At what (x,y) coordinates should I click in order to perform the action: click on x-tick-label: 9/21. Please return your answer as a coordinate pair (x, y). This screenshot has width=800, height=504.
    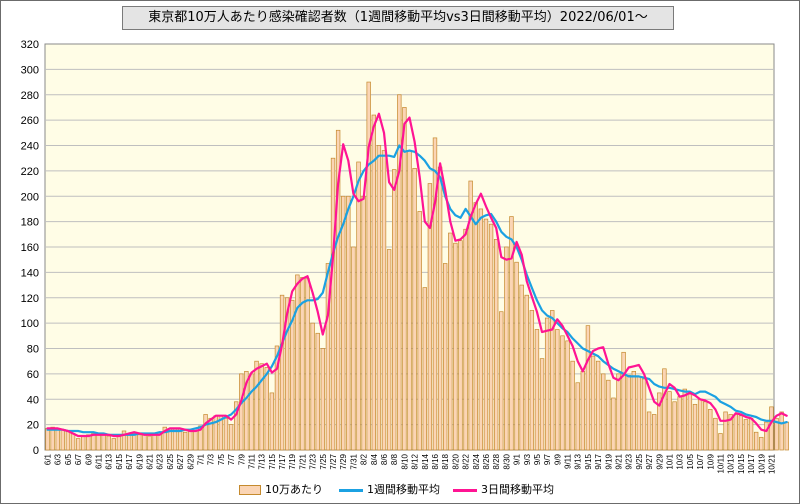
    Looking at the image, I should click on (619, 461).